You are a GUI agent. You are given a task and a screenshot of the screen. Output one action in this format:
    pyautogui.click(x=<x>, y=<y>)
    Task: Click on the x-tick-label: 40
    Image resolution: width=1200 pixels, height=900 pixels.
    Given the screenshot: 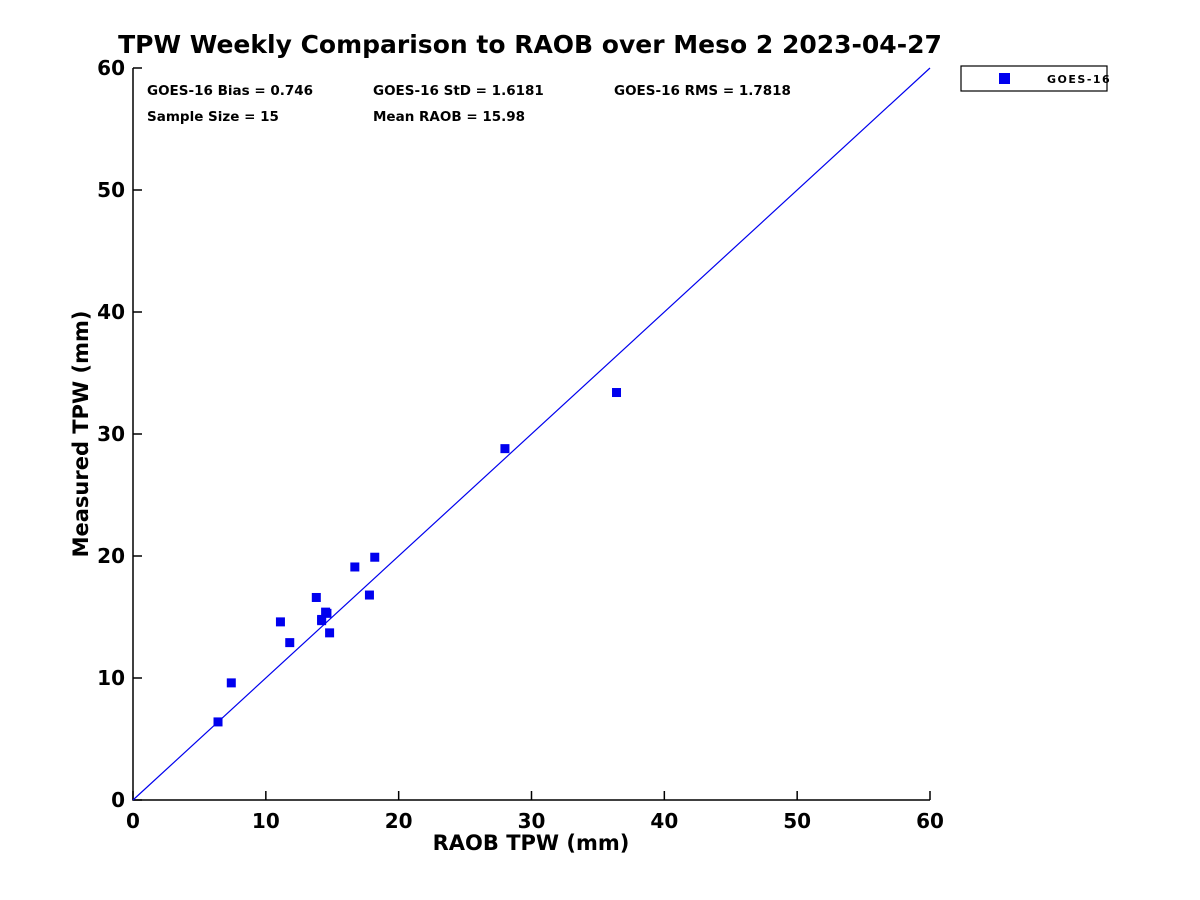 What is the action you would take?
    pyautogui.click(x=664, y=821)
    